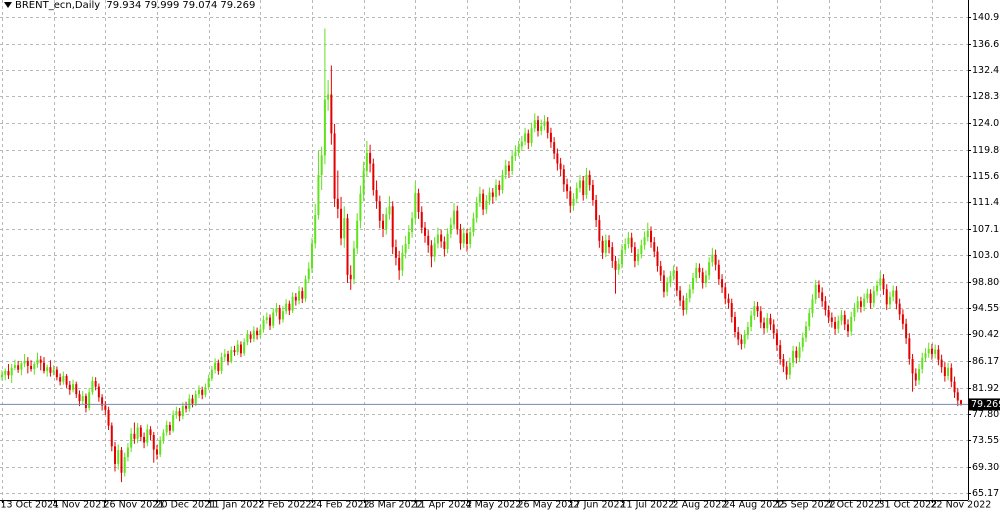  Describe the element at coordinates (986, 414) in the screenshot. I see `y-tick-label: 77.800` at that location.